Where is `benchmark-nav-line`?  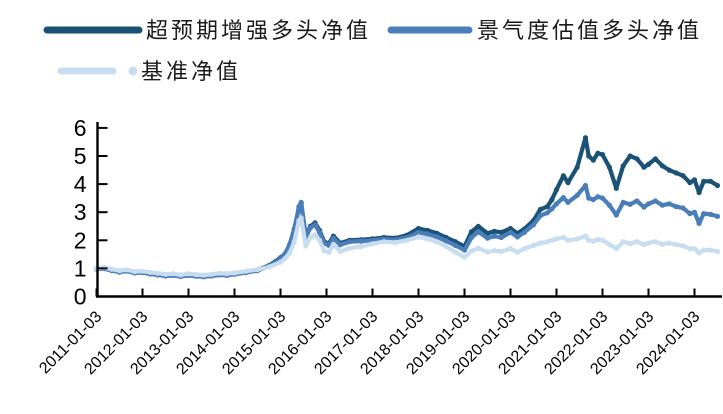
benchmark-nav-line is located at coordinates (407, 246).